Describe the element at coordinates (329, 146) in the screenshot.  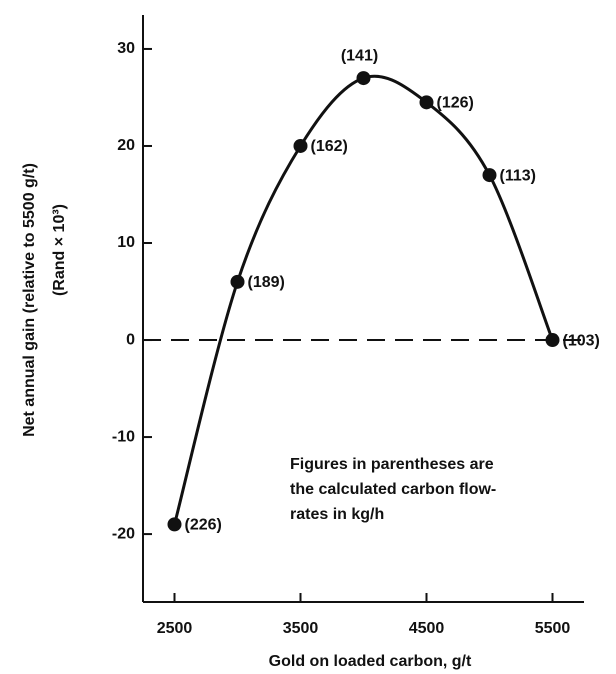
I see `point-label: (162)` at that location.